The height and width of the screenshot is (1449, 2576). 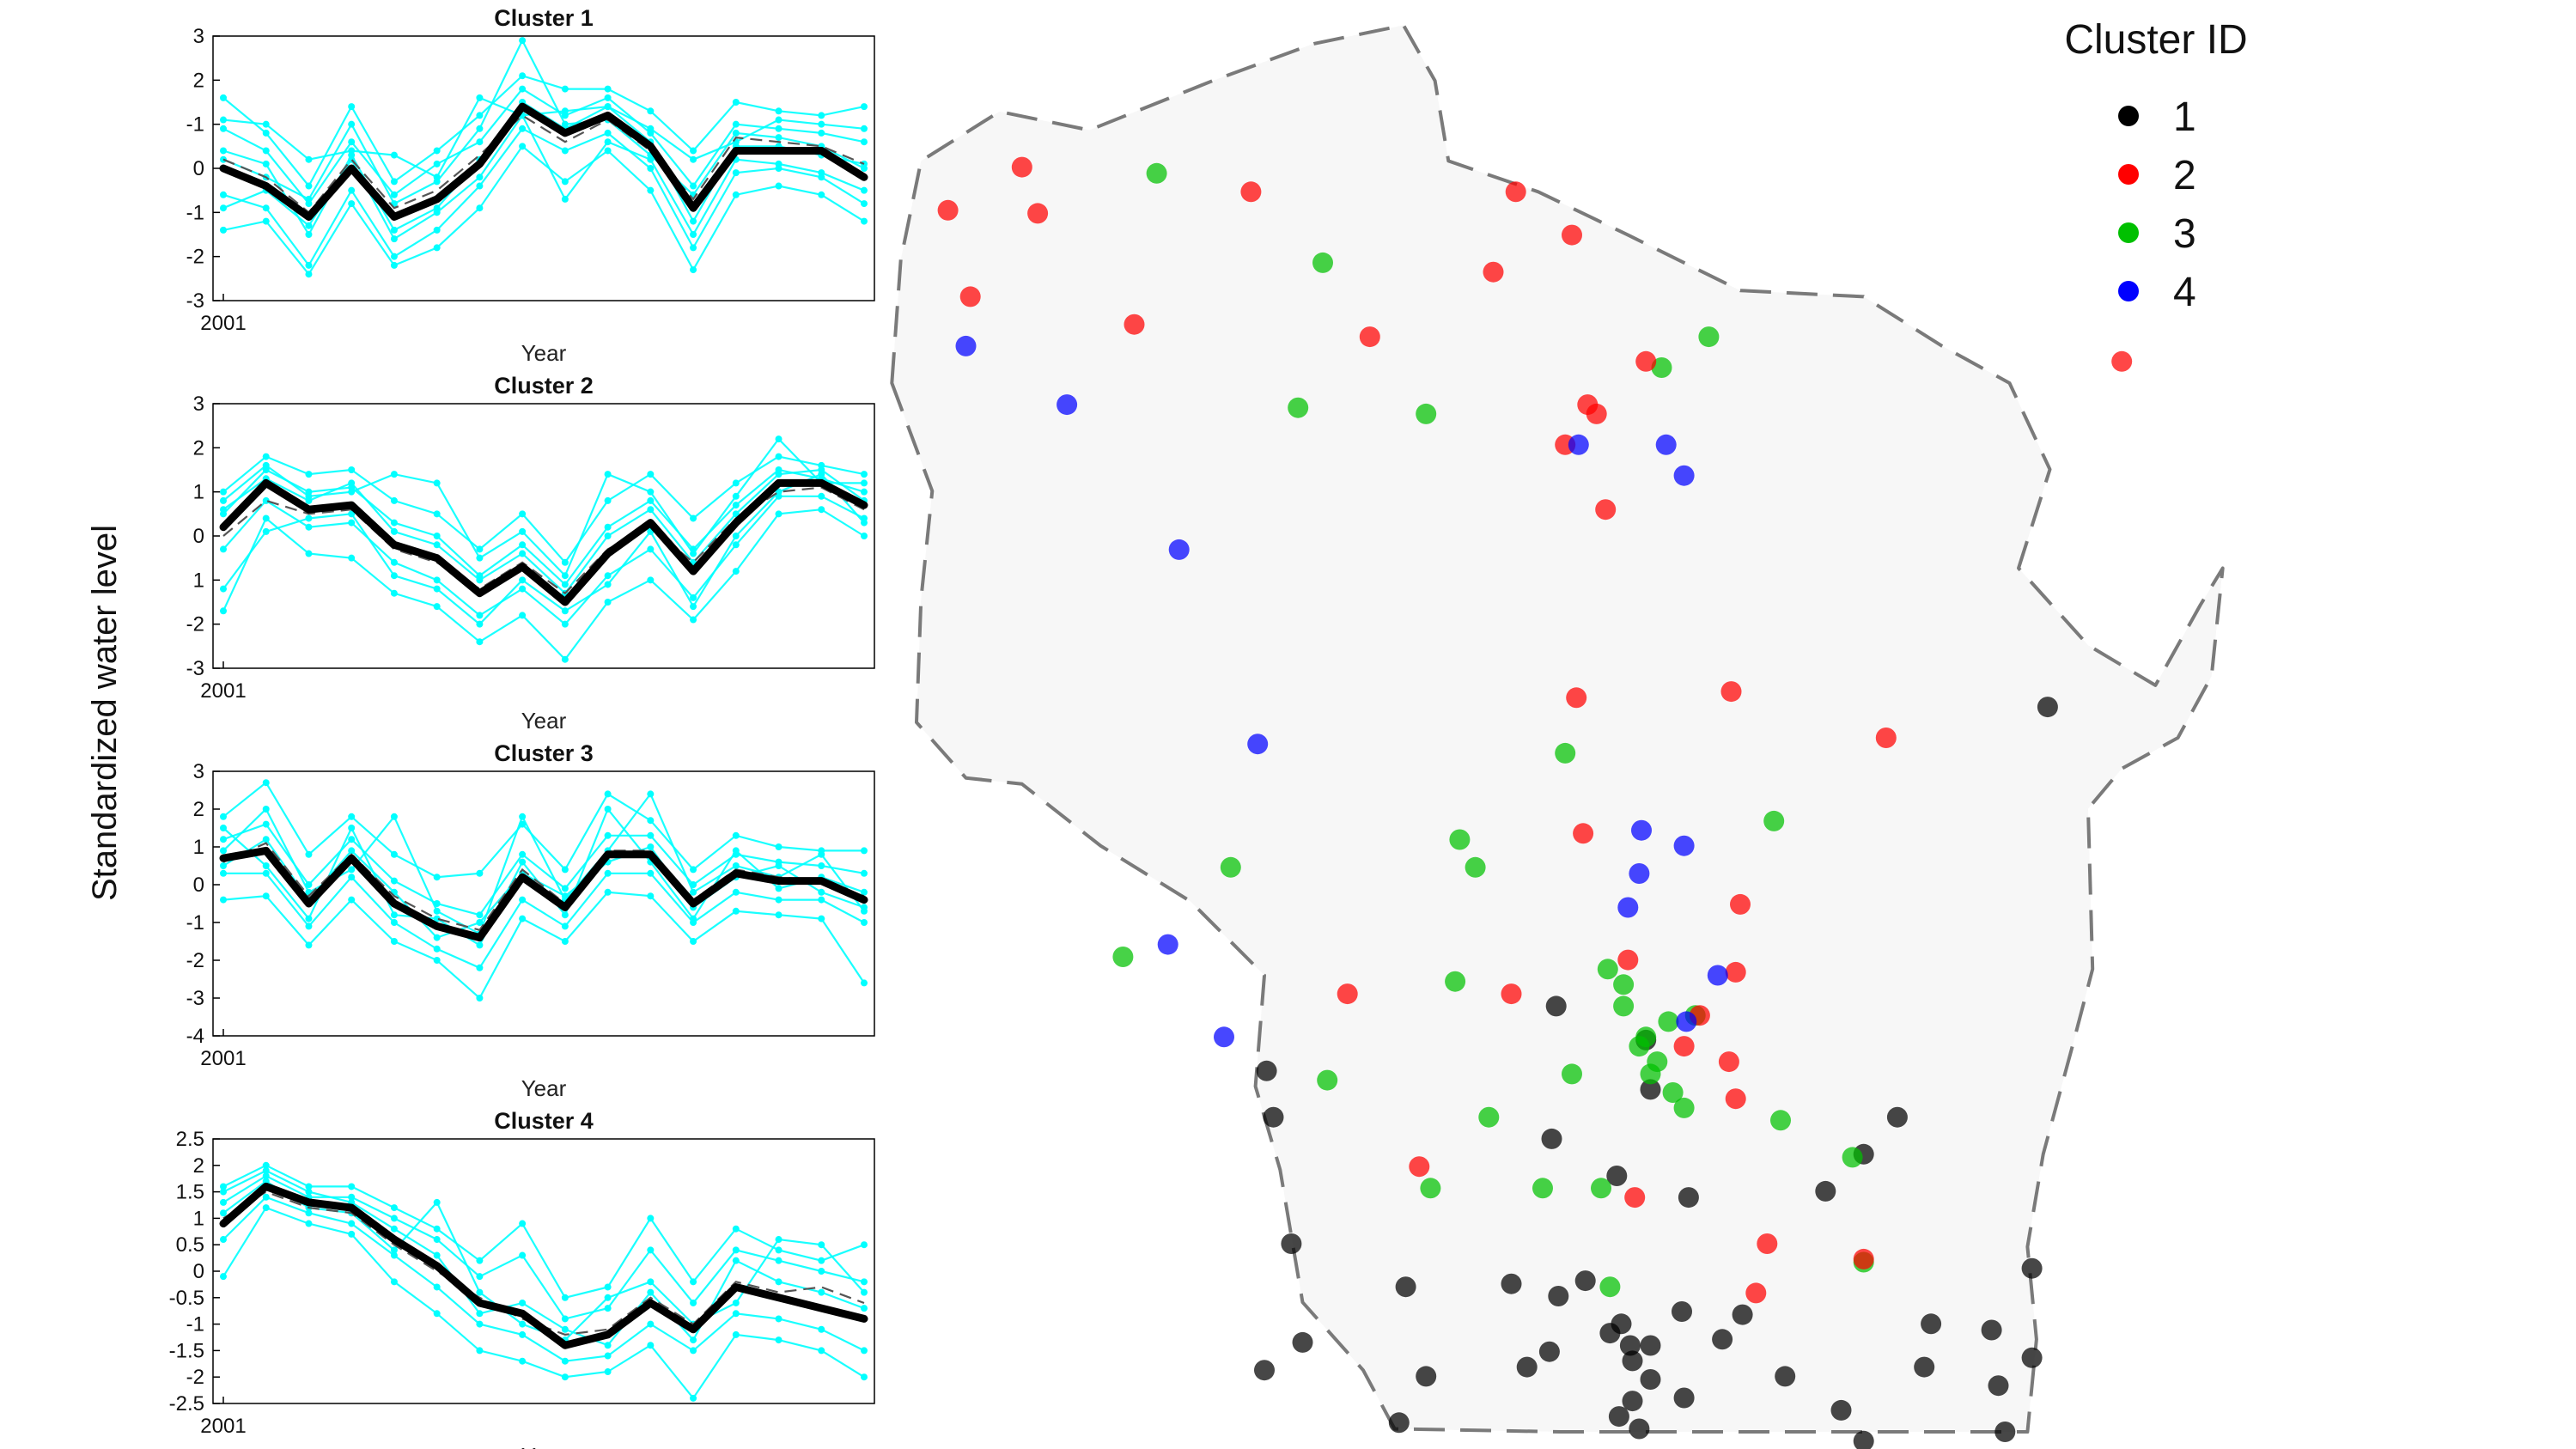 I want to click on legend: Cluster ID 1 2 3 4, so click(x=2155, y=166).